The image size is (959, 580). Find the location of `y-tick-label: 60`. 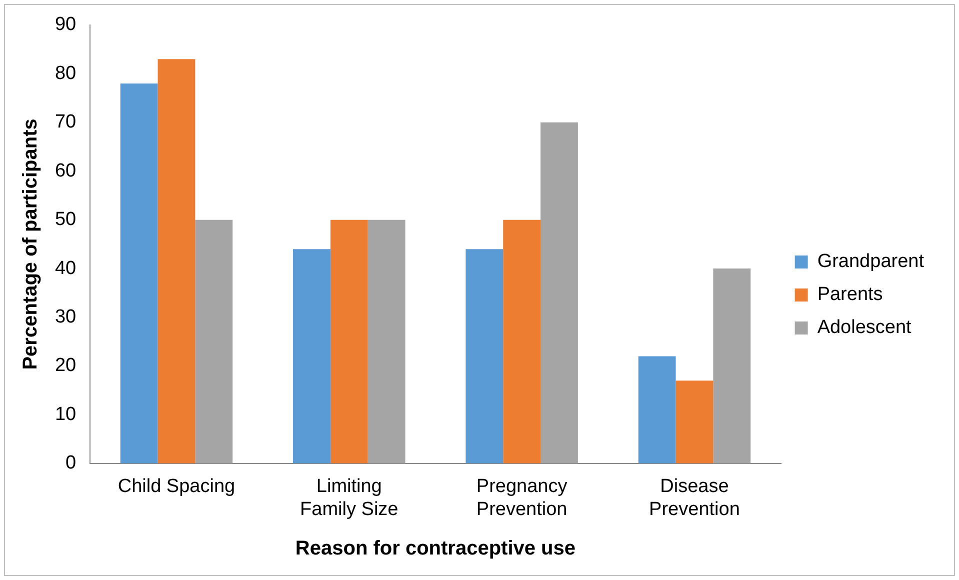

y-tick-label: 60 is located at coordinates (65, 171).